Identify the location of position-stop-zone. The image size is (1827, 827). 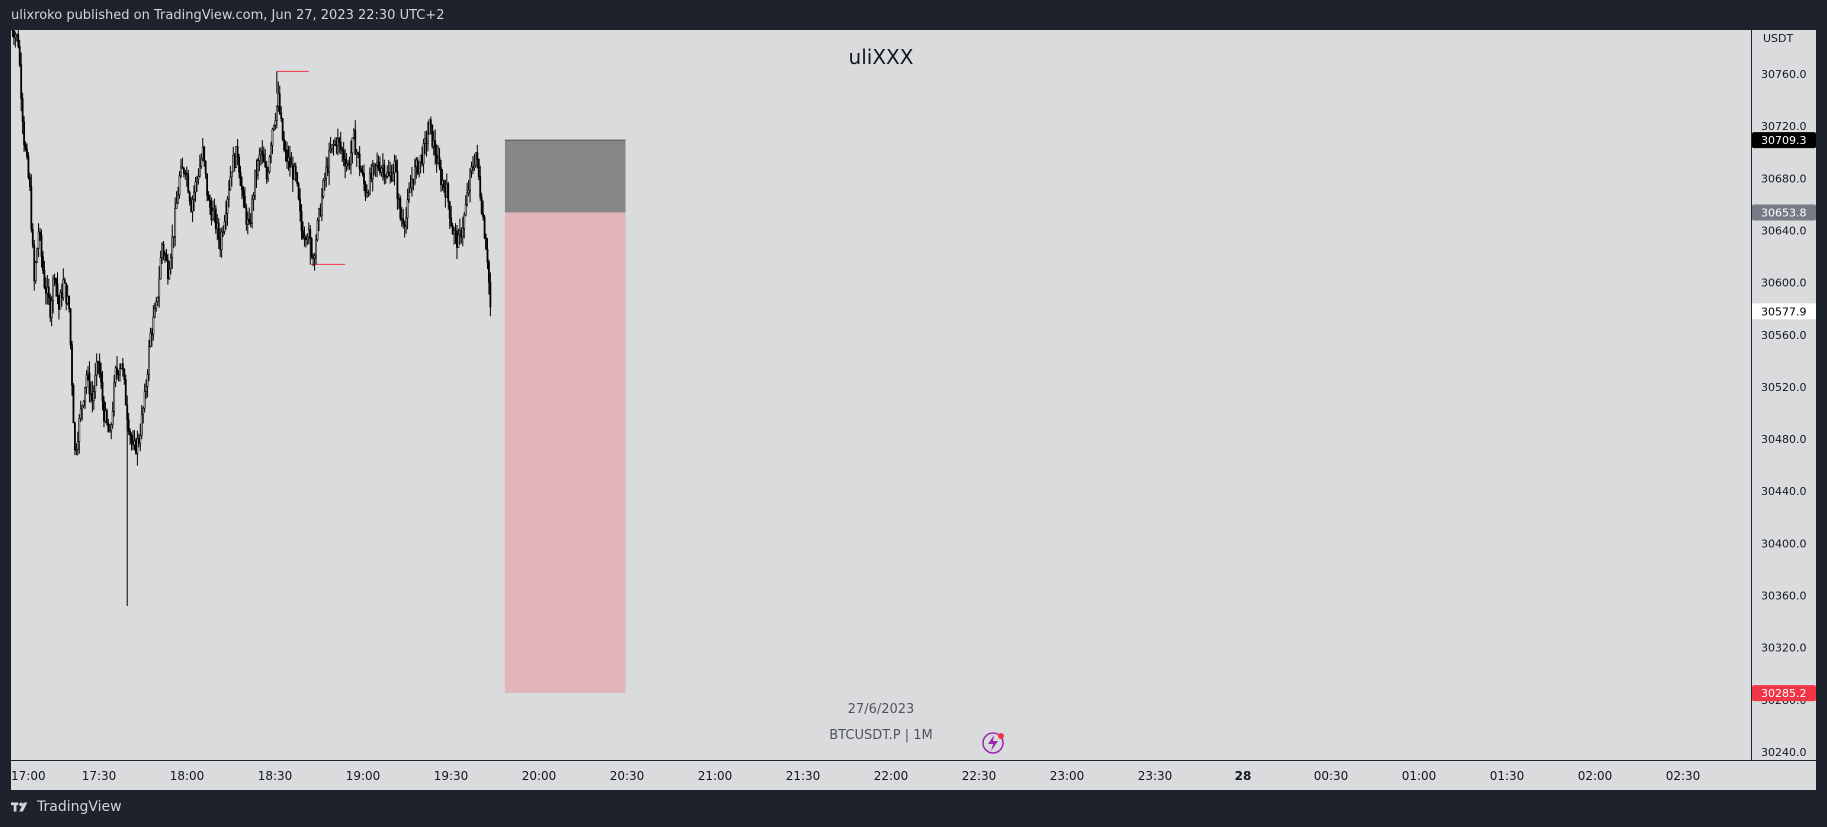
(565, 176).